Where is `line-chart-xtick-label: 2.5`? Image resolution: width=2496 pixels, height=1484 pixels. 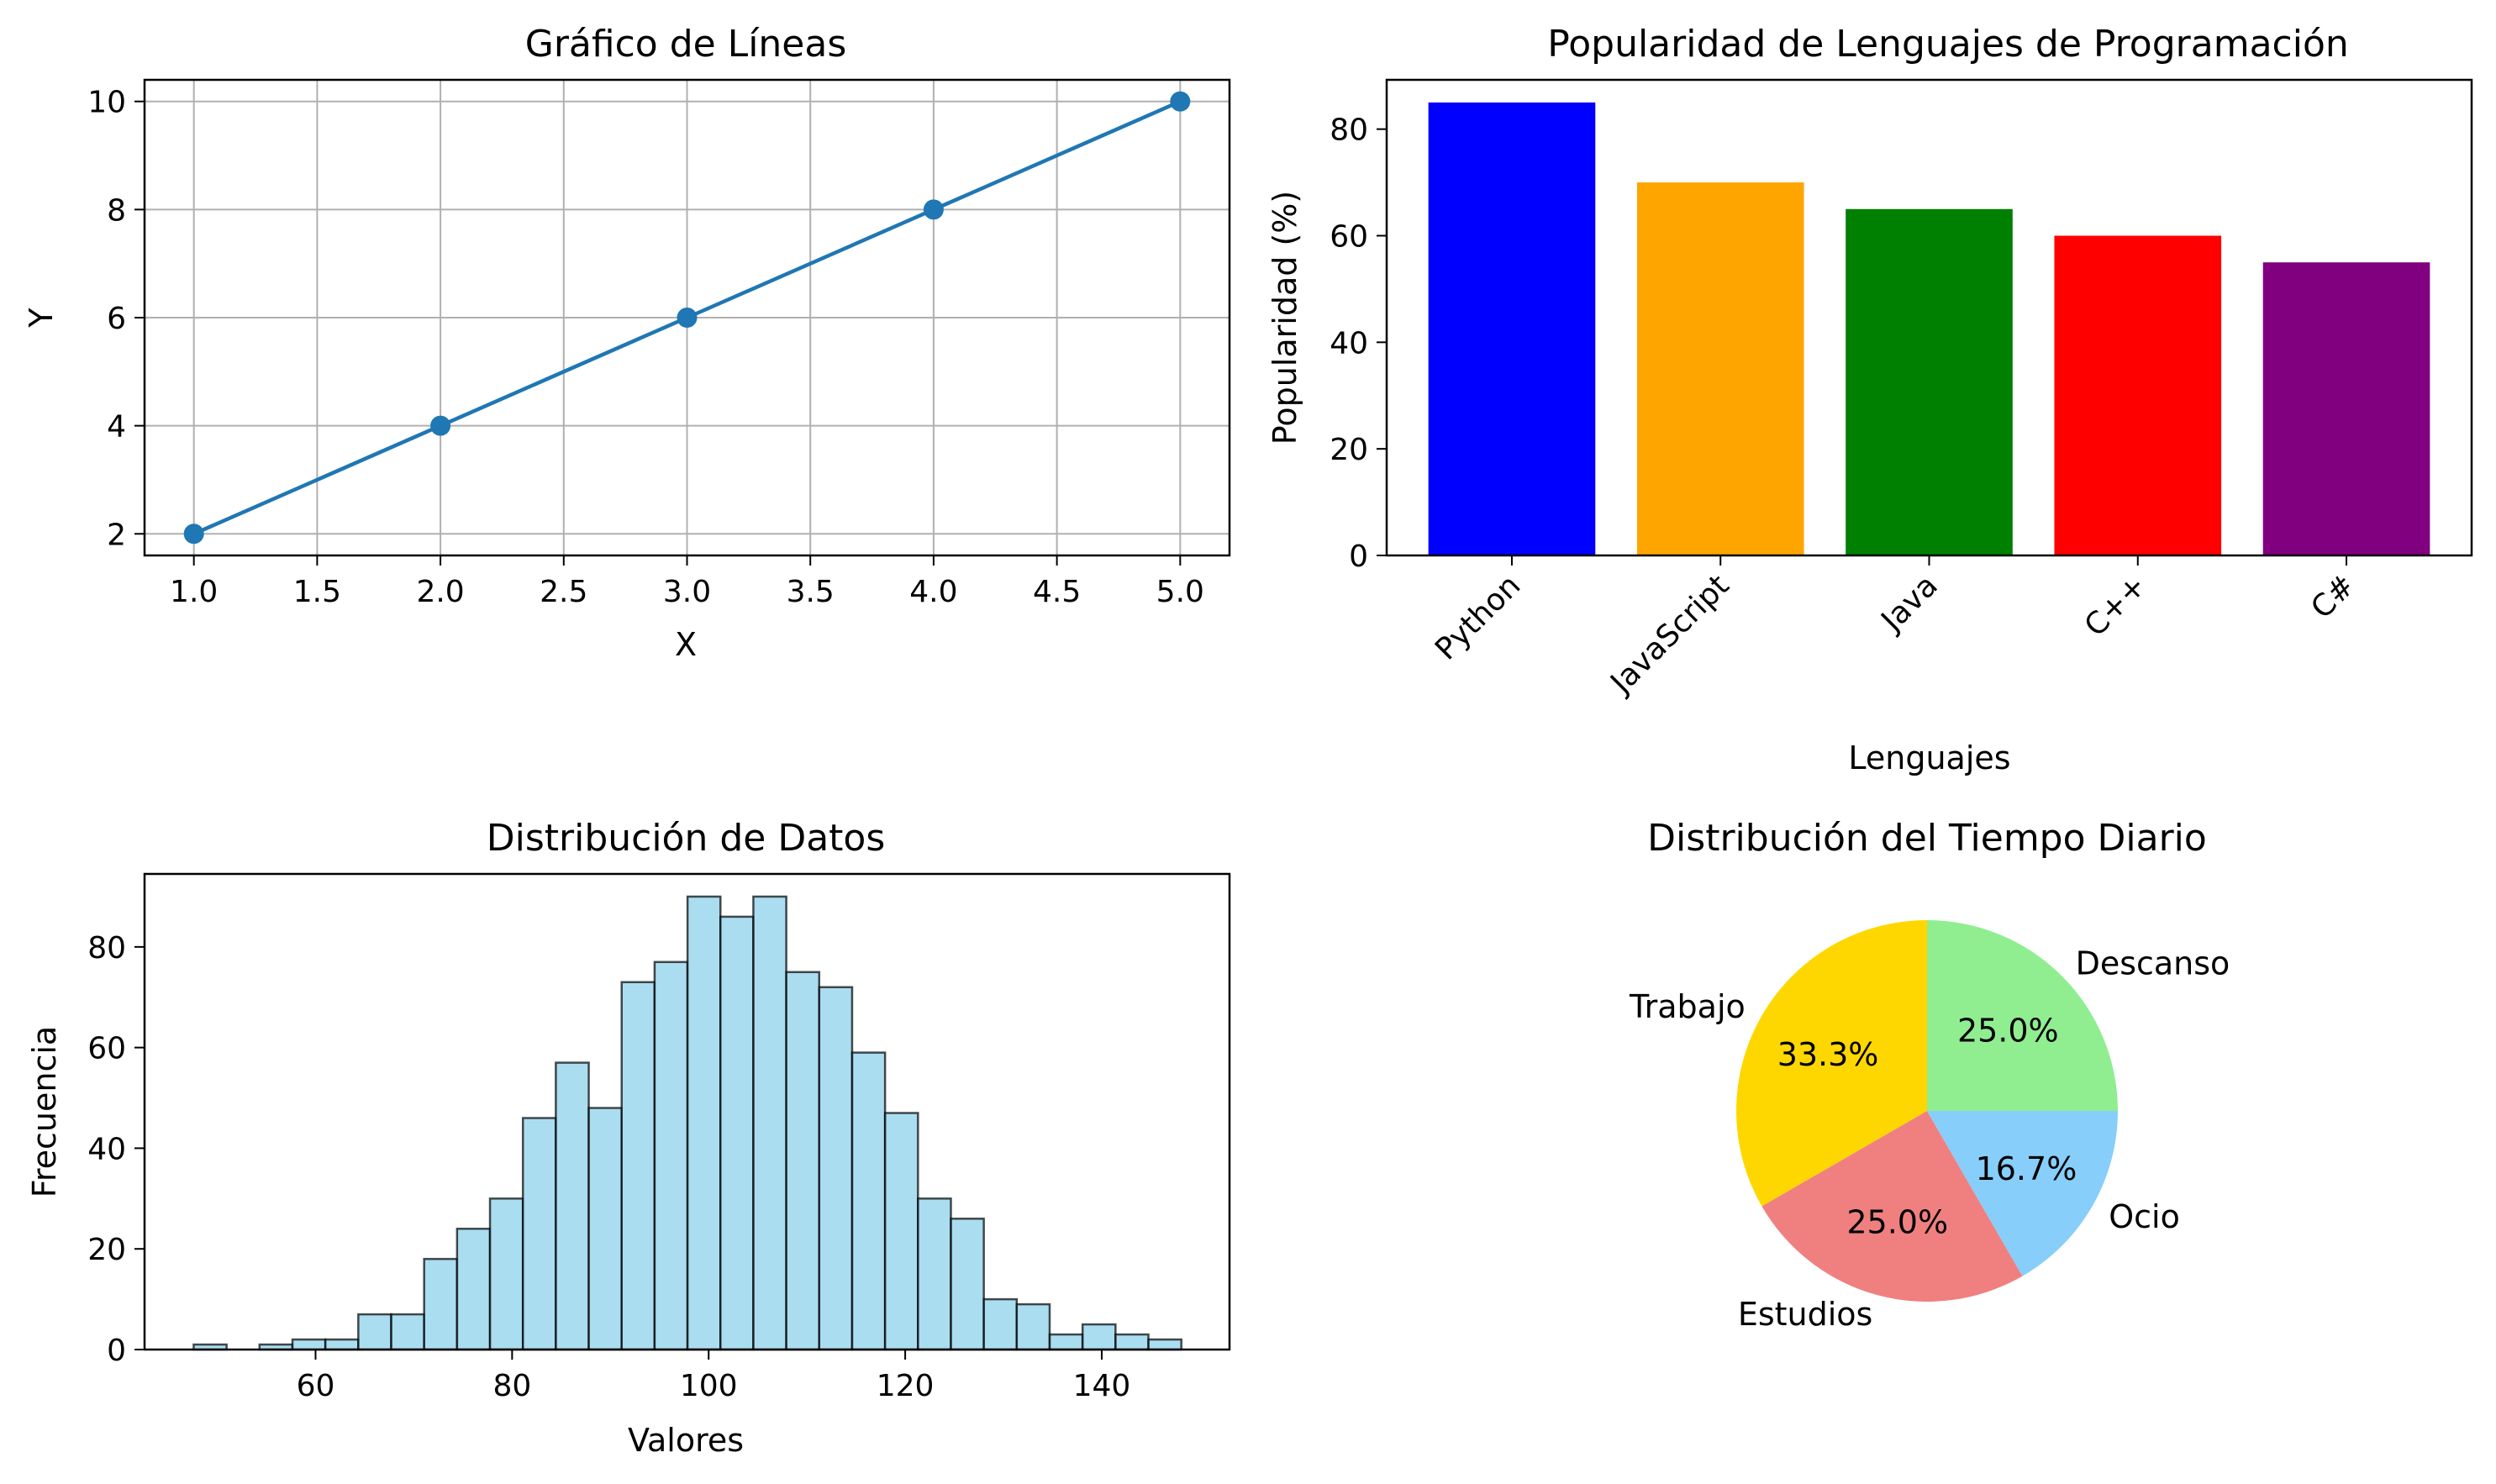
line-chart-xtick-label: 2.5 is located at coordinates (563, 592).